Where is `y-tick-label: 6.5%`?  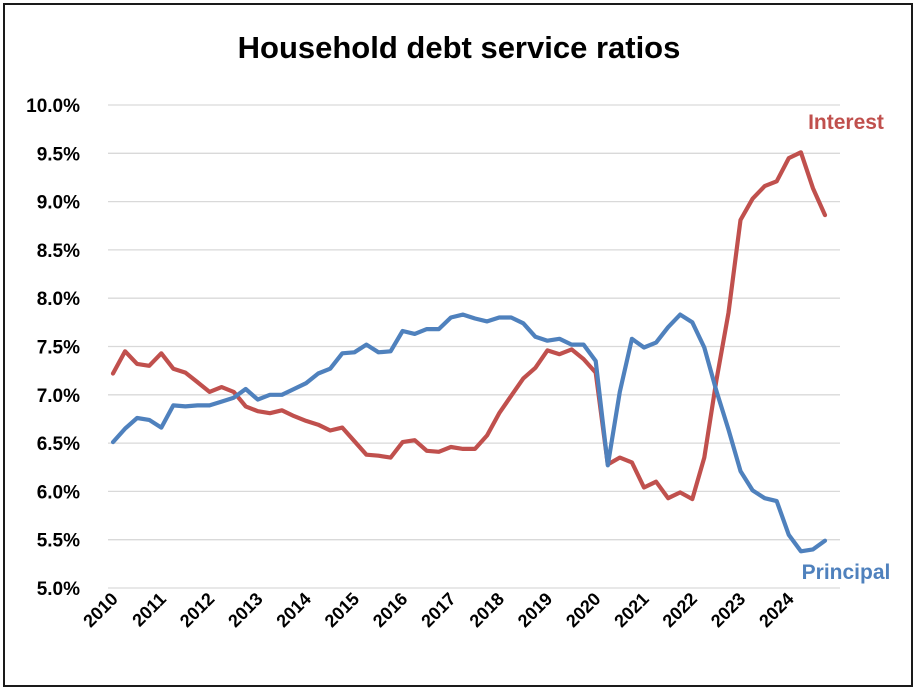
y-tick-label: 6.5% is located at coordinates (58, 444).